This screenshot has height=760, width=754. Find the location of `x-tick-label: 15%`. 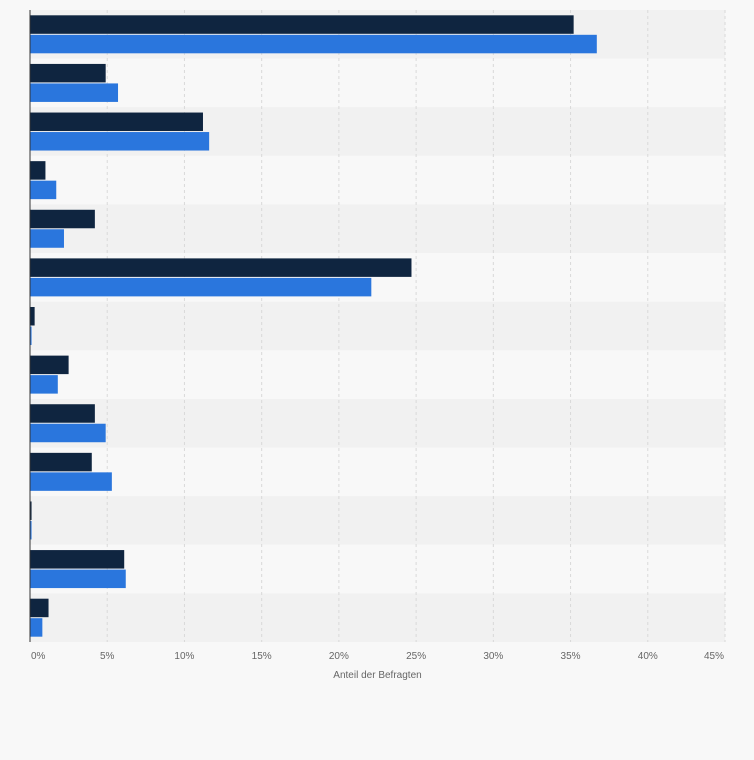

x-tick-label: 15% is located at coordinates (262, 656).